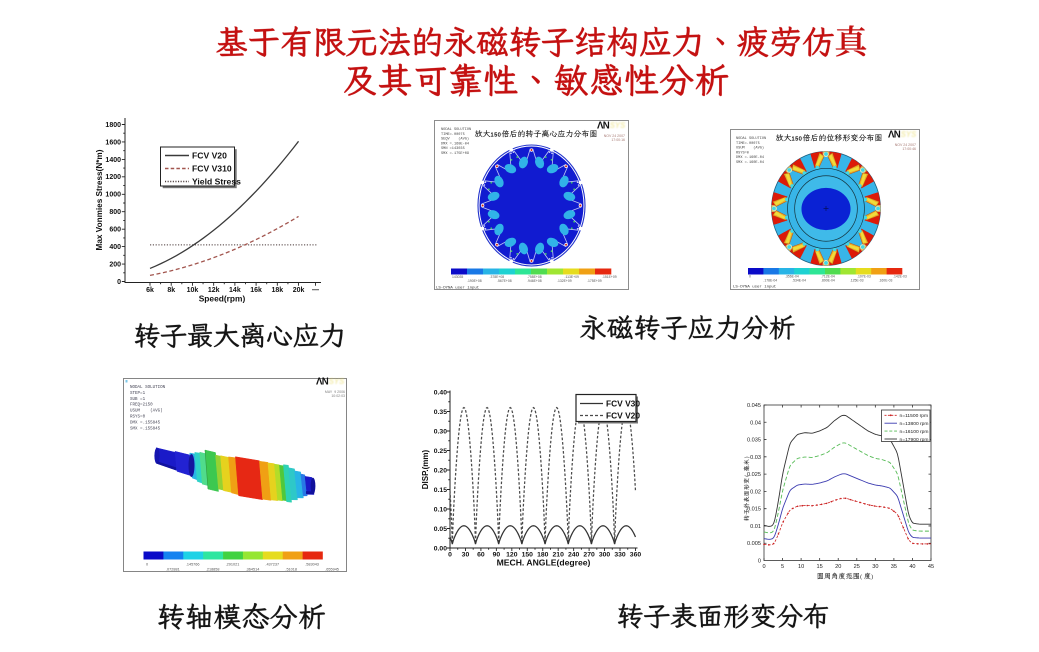 The width and height of the screenshot is (1039, 652). What do you see at coordinates (605, 555) in the screenshot?
I see `svg-text: 300` at bounding box center [605, 555].